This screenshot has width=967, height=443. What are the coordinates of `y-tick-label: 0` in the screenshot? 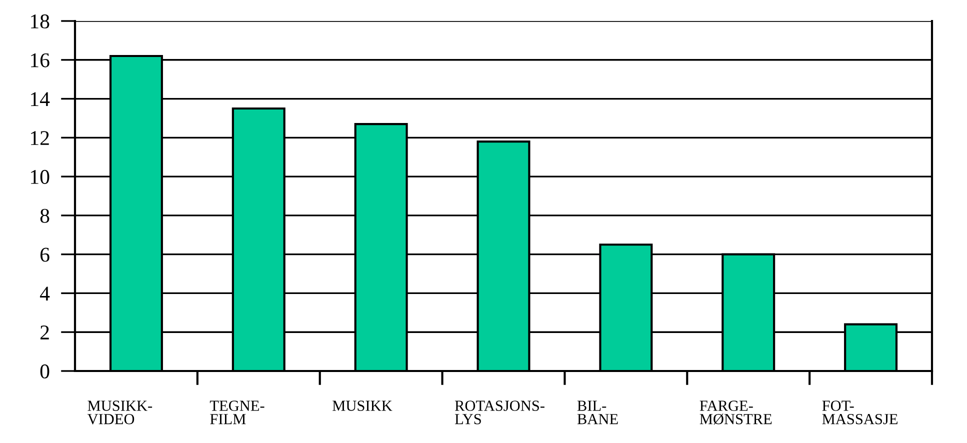 It's located at (45, 371).